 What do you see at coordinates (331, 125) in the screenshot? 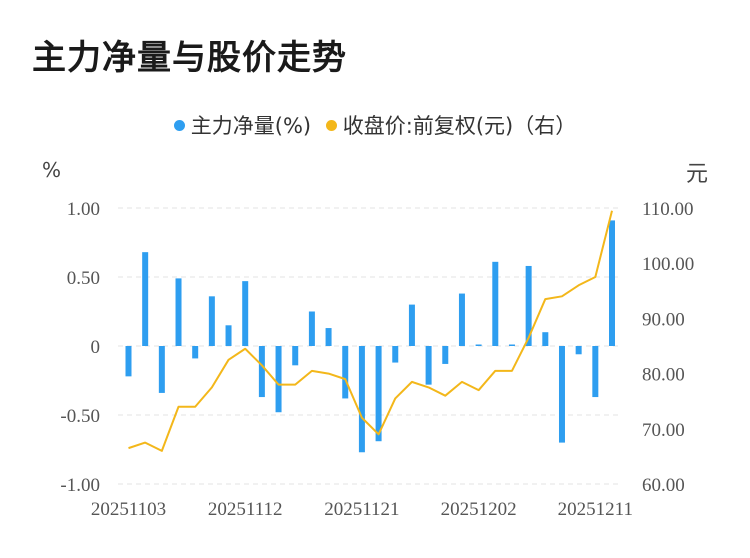
I see `legend-dot-close-price` at bounding box center [331, 125].